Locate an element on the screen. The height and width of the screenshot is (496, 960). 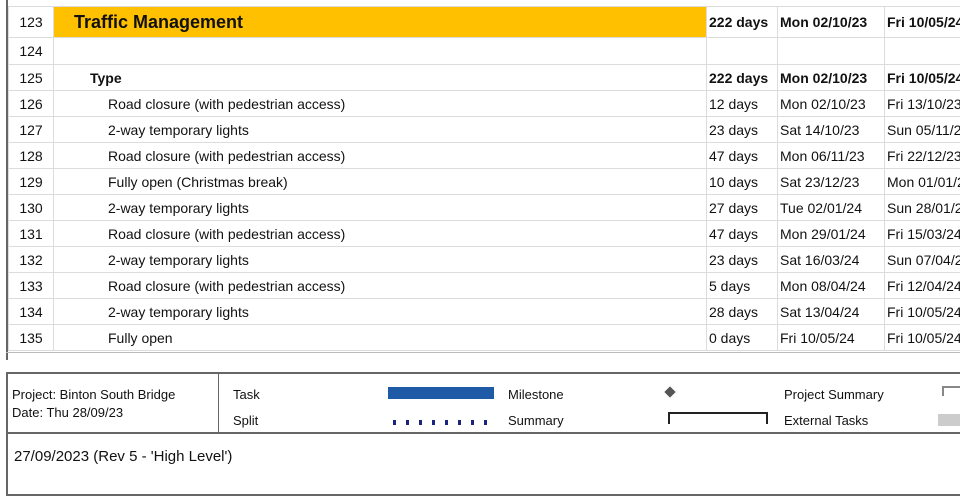
table-row: 125 Type 222 days Mon 02/10/23 Fri 10/05/24 is located at coordinates (484, 77).